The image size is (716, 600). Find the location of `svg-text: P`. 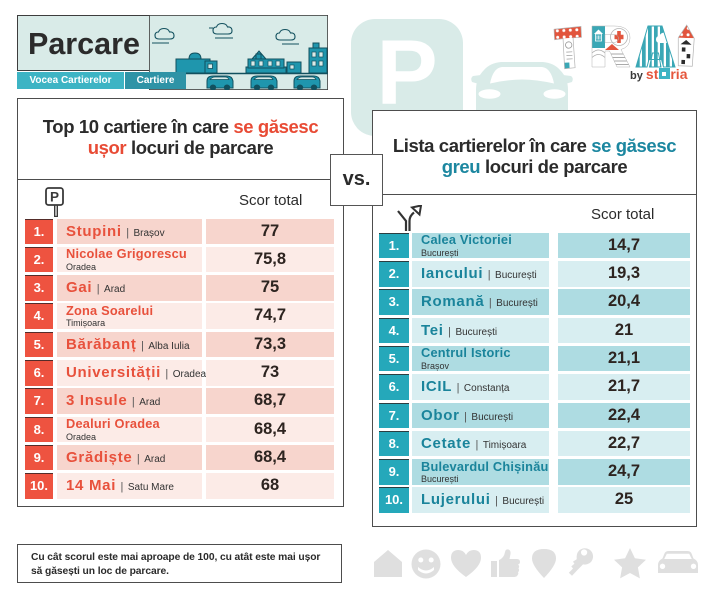

svg-text: P is located at coordinates (54, 197).